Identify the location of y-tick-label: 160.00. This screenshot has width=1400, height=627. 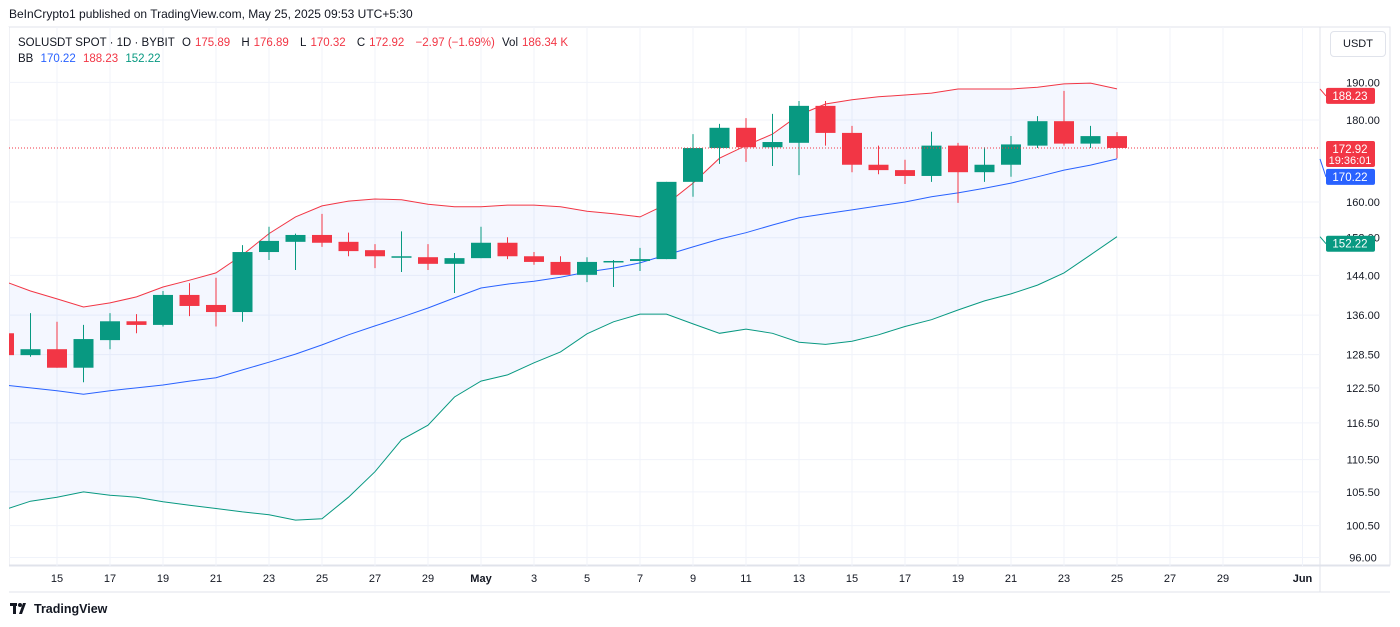
(1363, 203).